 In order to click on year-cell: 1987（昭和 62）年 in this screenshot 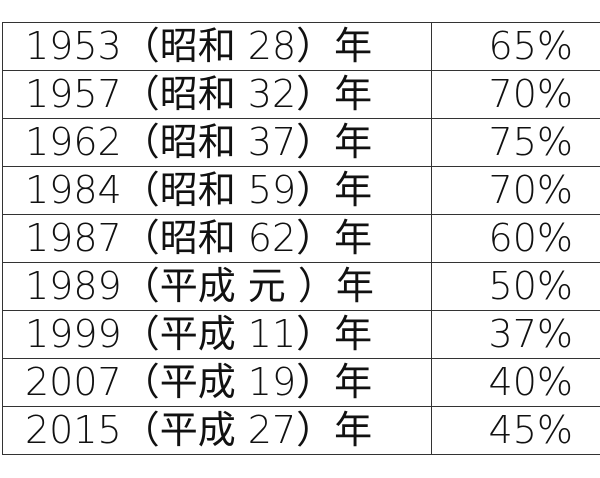, I will do `click(217, 238)`.